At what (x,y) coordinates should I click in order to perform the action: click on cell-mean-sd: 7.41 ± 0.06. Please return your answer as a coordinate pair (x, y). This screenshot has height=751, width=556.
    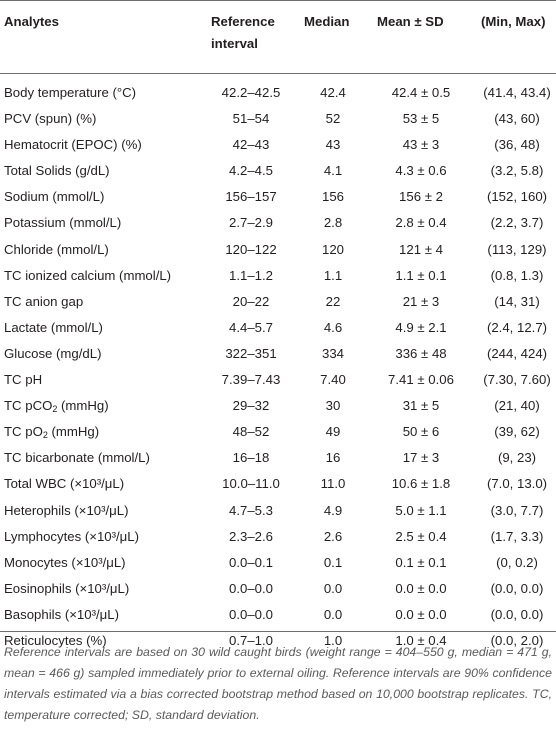
    Looking at the image, I should click on (421, 380).